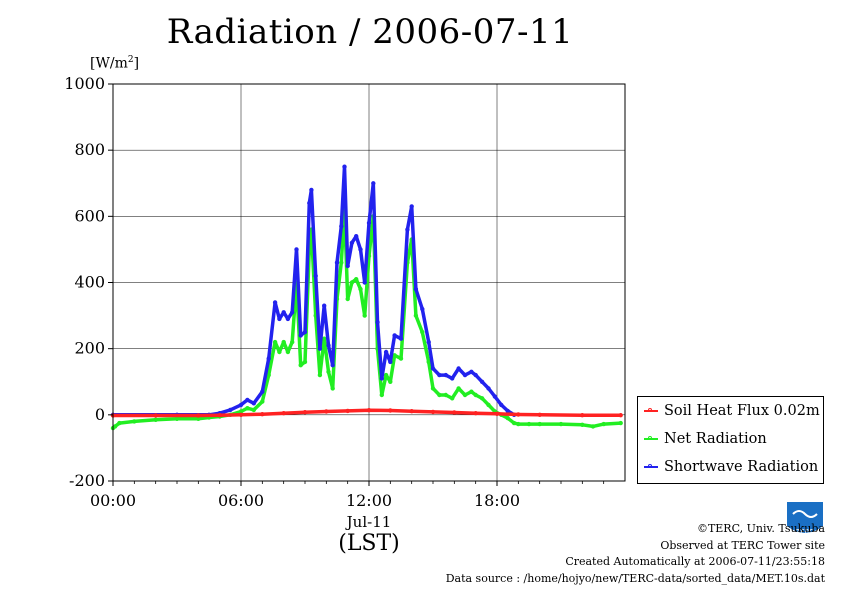 The width and height of the screenshot is (842, 595). I want to click on legend-item-shortwave-radiation: Shortwave Radiation, so click(731, 467).